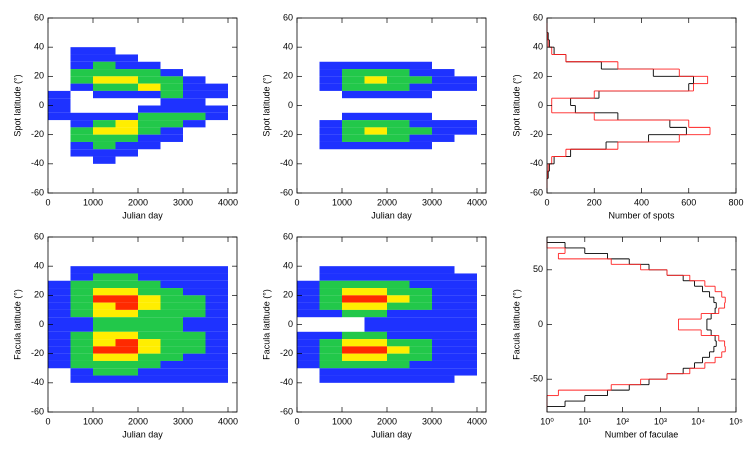 The width and height of the screenshot is (747, 457). Describe the element at coordinates (37, 411) in the screenshot. I see `y-tick-label: -60` at that location.